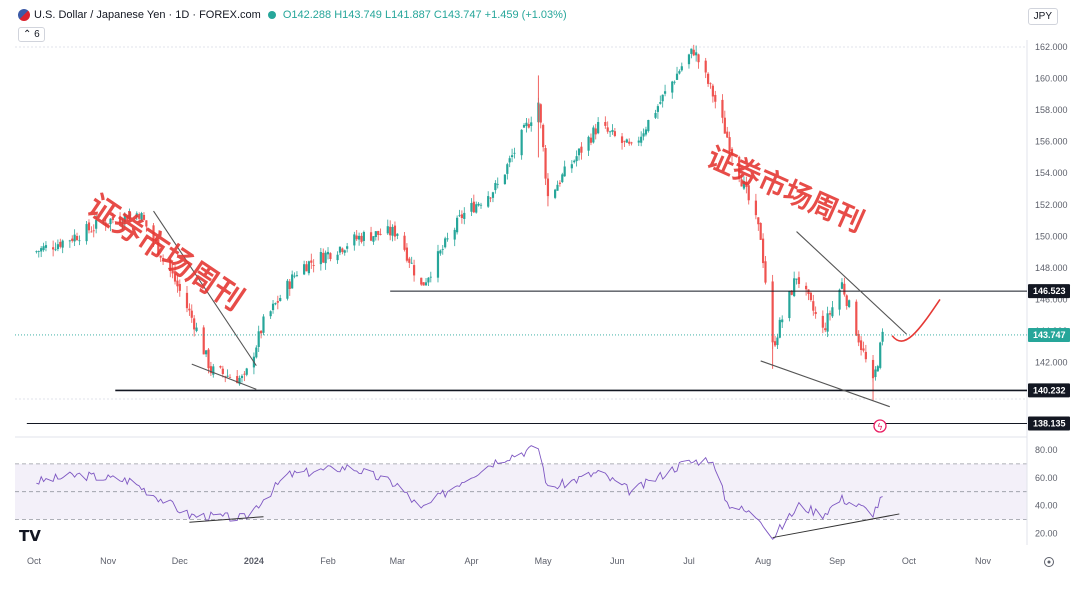 Image resolution: width=1080 pixels, height=594 pixels. I want to click on price-label-text: 138.135, so click(1049, 423).